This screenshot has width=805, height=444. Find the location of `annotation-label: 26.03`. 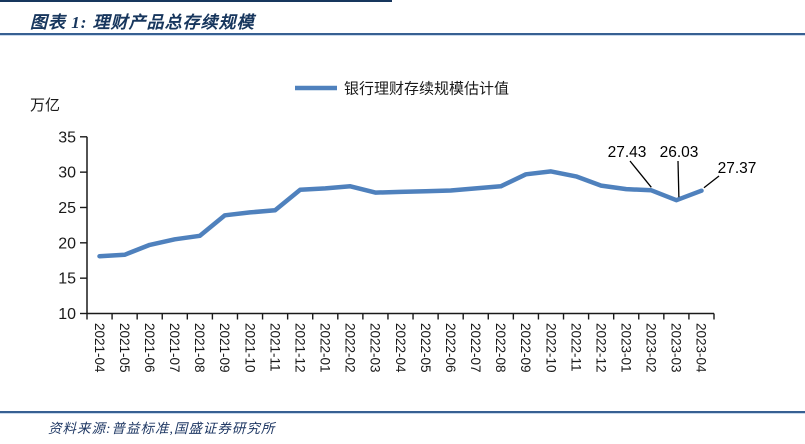

annotation-label: 26.03 is located at coordinates (679, 152).